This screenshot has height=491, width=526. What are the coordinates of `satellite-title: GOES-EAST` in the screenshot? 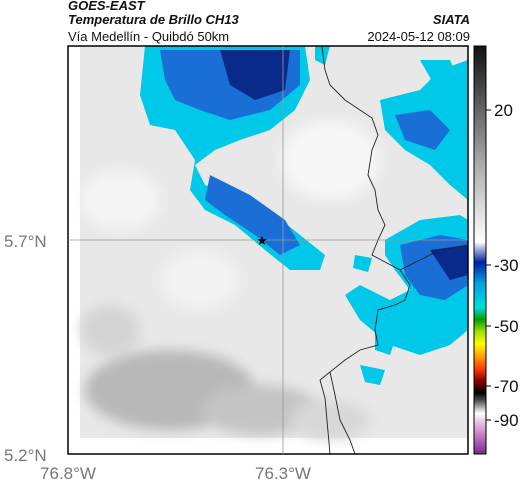 It's located at (106, 6).